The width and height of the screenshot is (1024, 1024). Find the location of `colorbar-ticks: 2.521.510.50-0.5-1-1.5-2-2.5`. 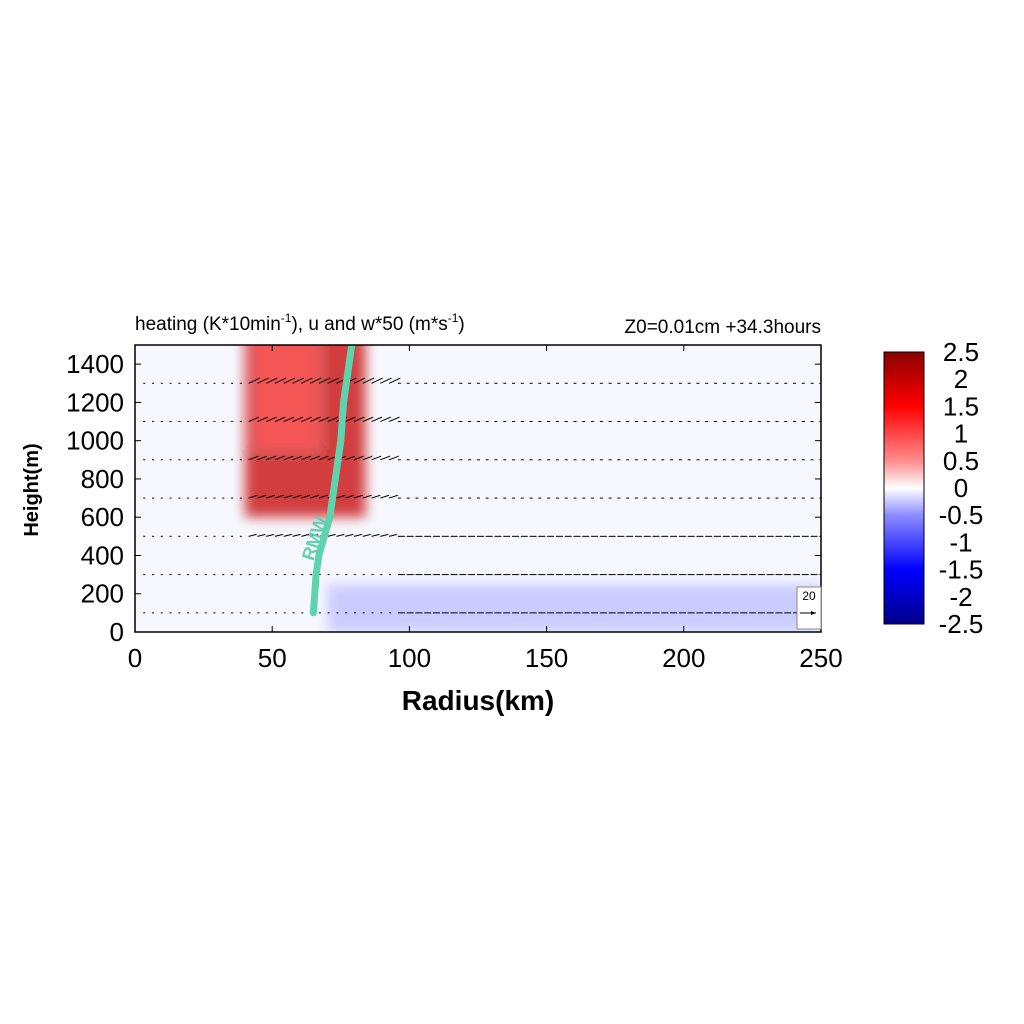

colorbar-ticks: 2.521.510.50-0.5-1-1.5-2-2.5 is located at coordinates (961, 488).